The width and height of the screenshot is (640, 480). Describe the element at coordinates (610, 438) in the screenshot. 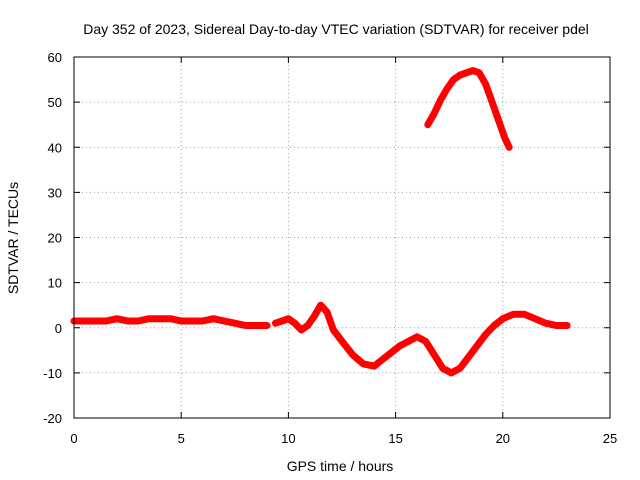

I see `x-tick-label: 25` at that location.